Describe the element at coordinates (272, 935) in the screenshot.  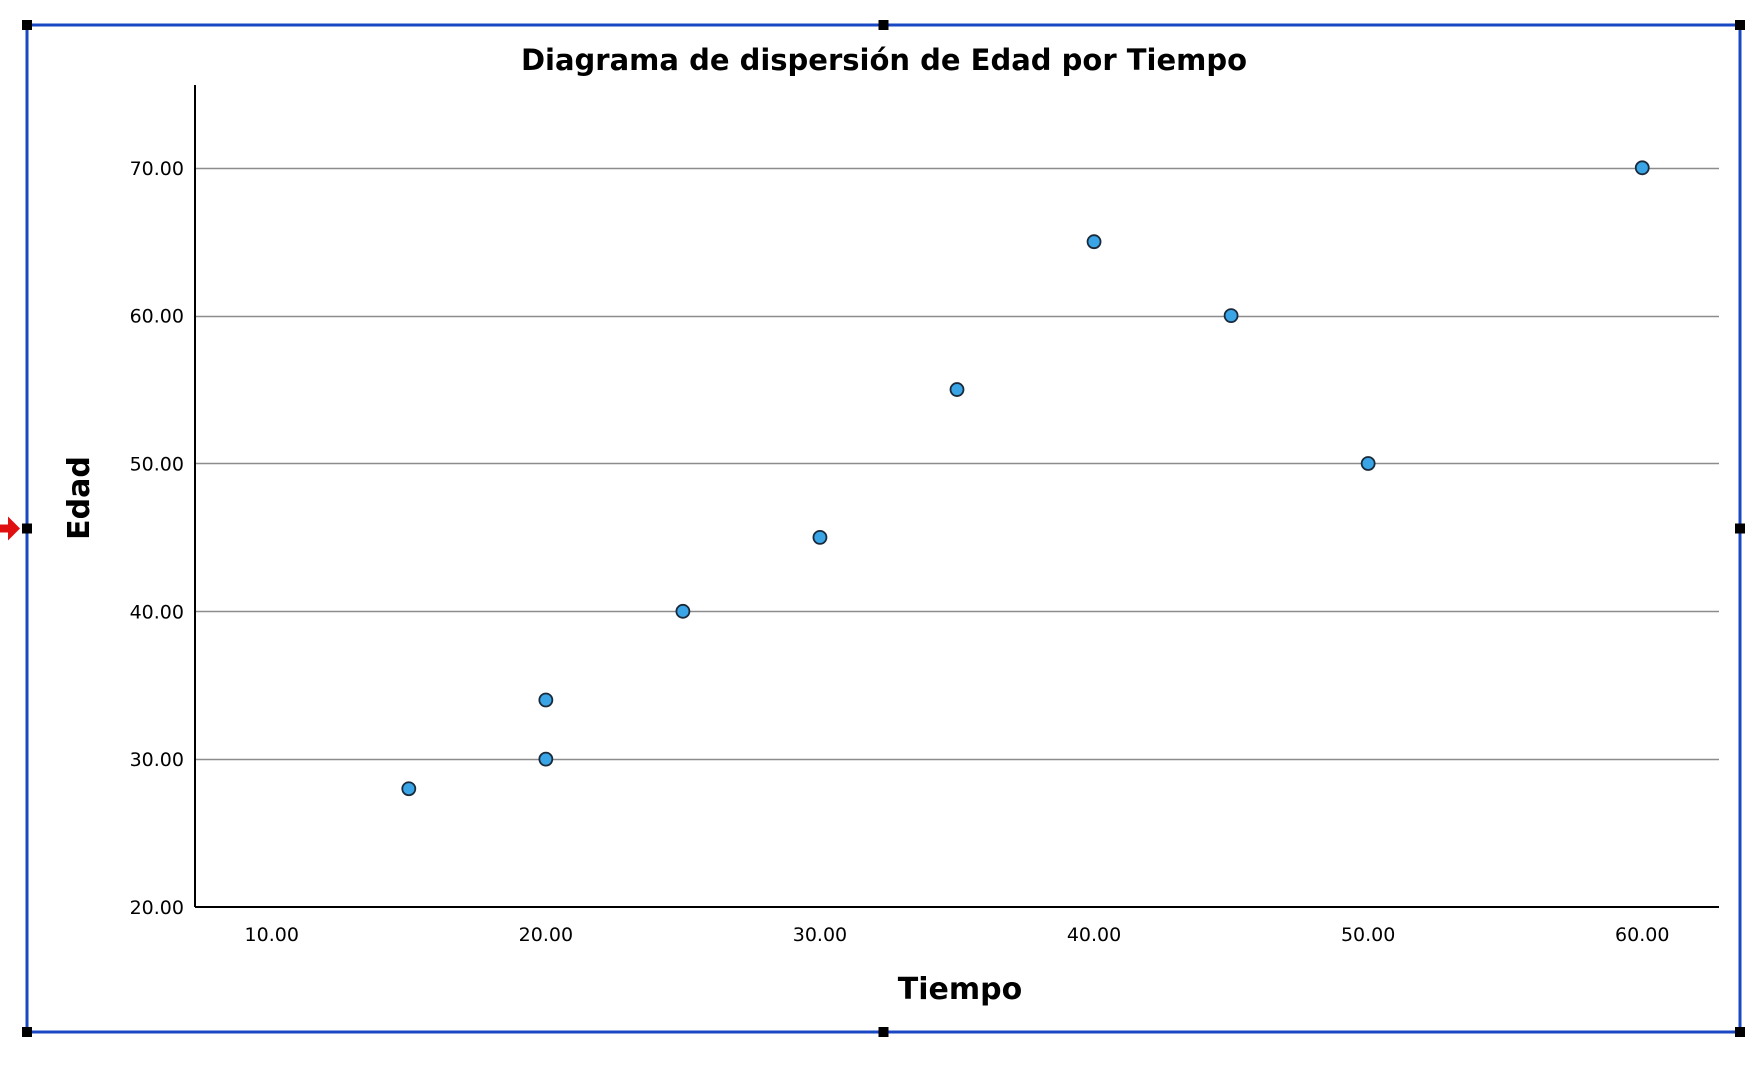
I see `x-tick-label: 10.00` at that location.